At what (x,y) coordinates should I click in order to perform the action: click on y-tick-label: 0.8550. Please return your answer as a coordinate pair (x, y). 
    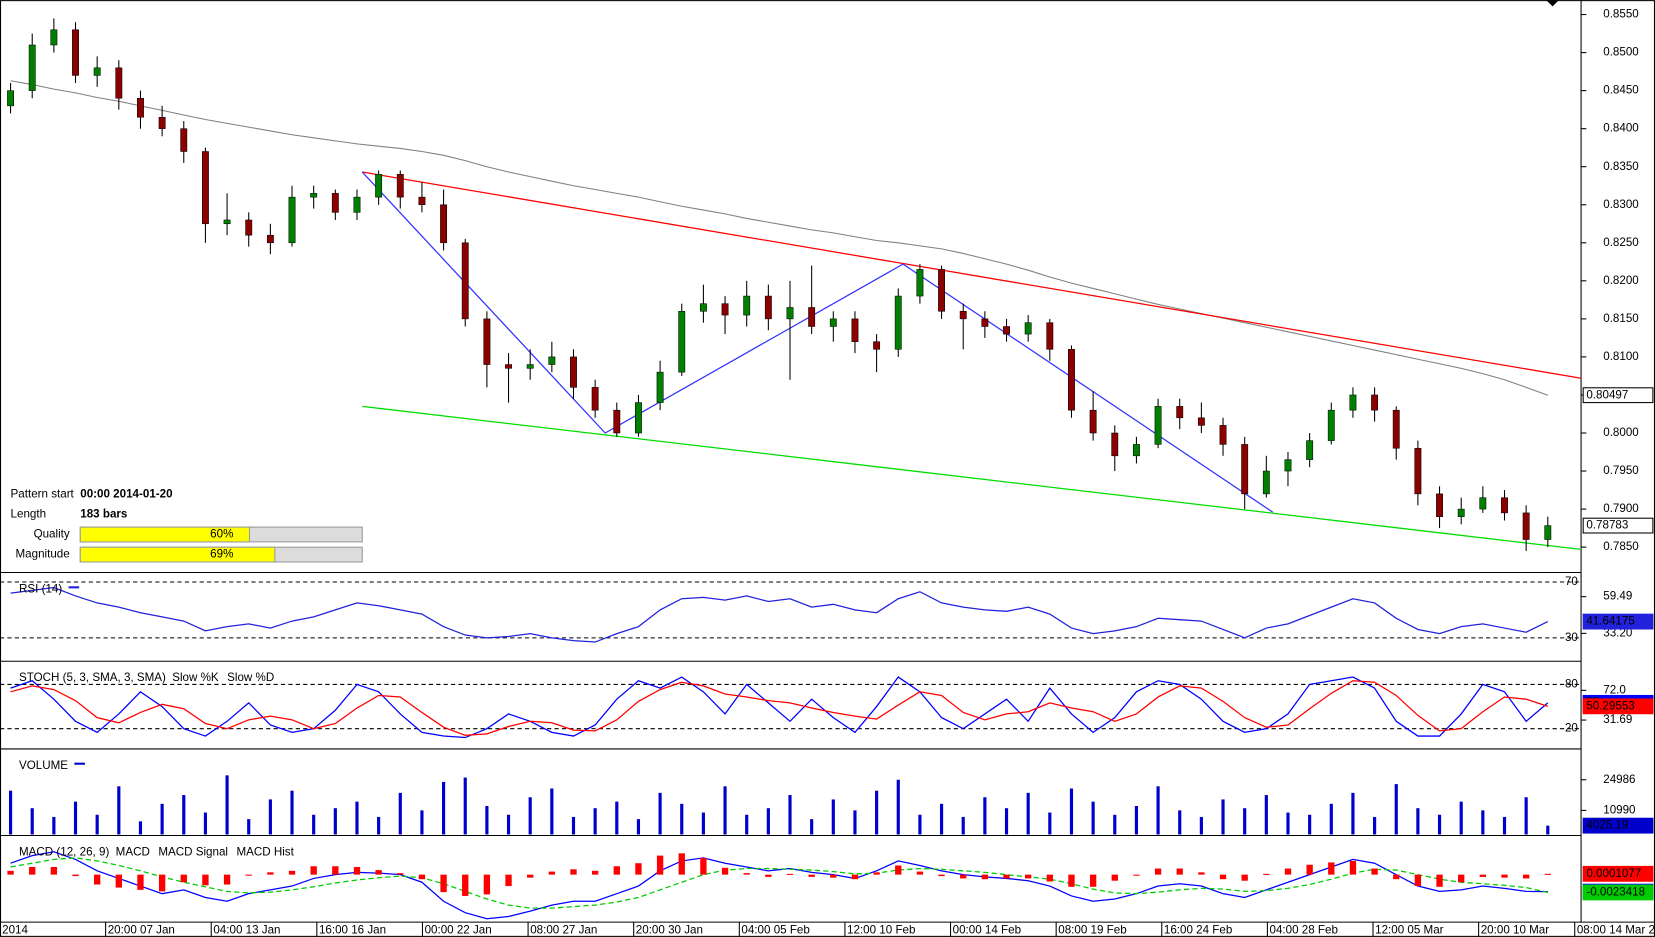
    Looking at the image, I should click on (1621, 14).